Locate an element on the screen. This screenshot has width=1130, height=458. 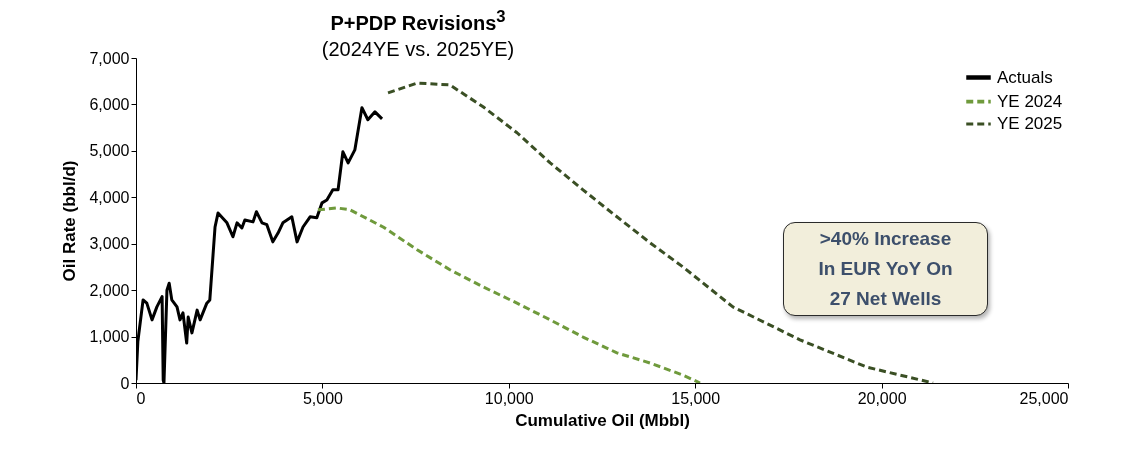
legend-label: YE 2025 is located at coordinates (1030, 123).